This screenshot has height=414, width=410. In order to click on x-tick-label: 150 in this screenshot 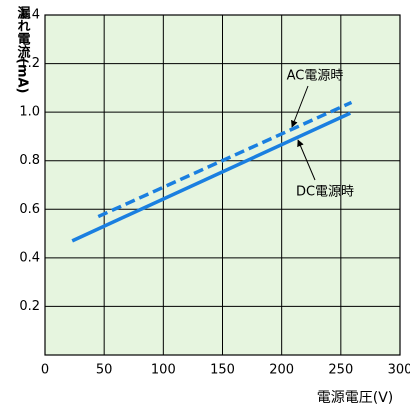, I will do `click(222, 370)`.